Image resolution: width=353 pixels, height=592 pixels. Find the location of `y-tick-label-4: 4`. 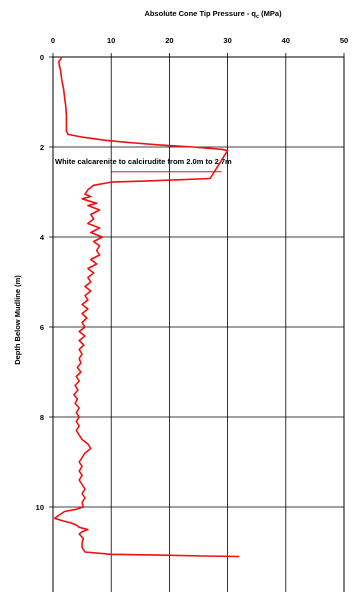

y-tick-label-4: 4 is located at coordinates (42, 237).